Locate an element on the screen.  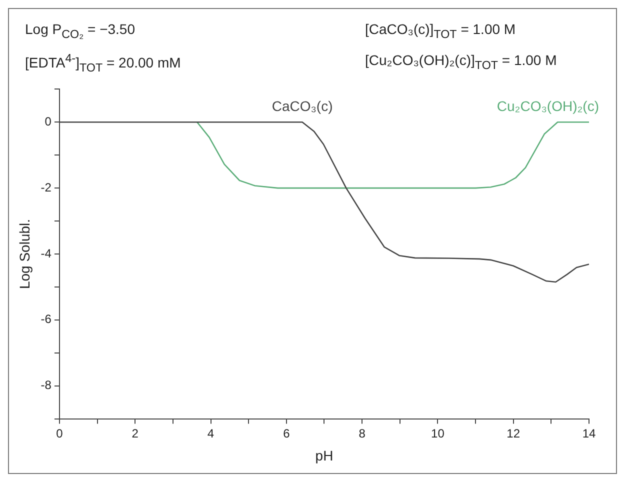
y-tick-label: -6 is located at coordinates (46, 319).